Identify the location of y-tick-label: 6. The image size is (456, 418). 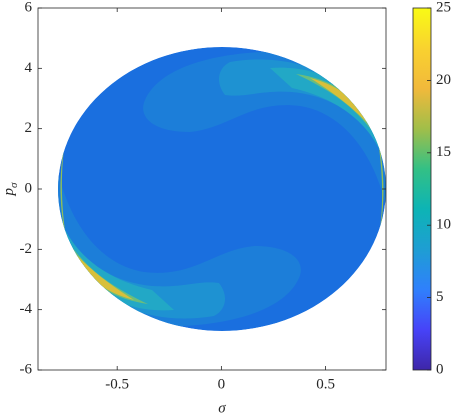
(29, 7).